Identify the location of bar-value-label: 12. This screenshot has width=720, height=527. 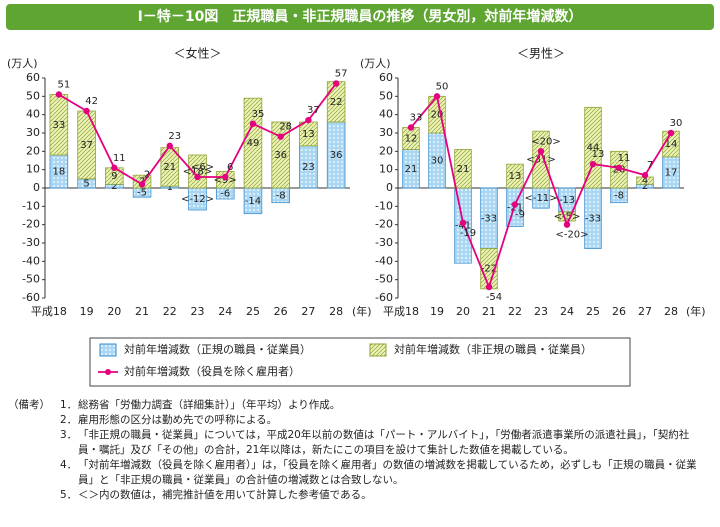
(411, 139).